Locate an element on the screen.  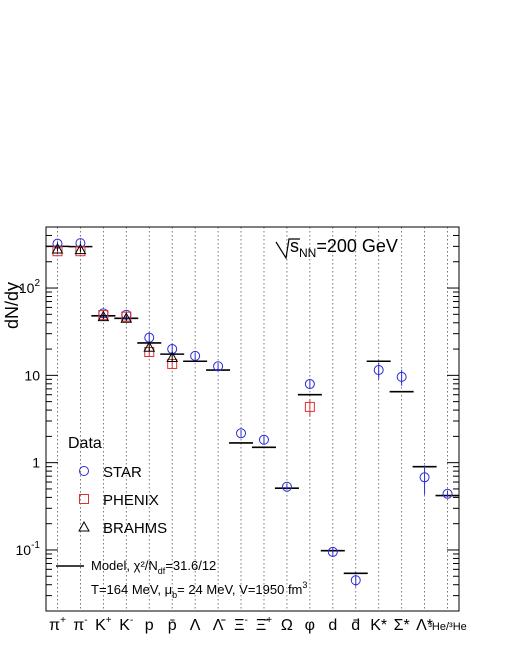
energy-subscript: NN is located at coordinates (307, 253).